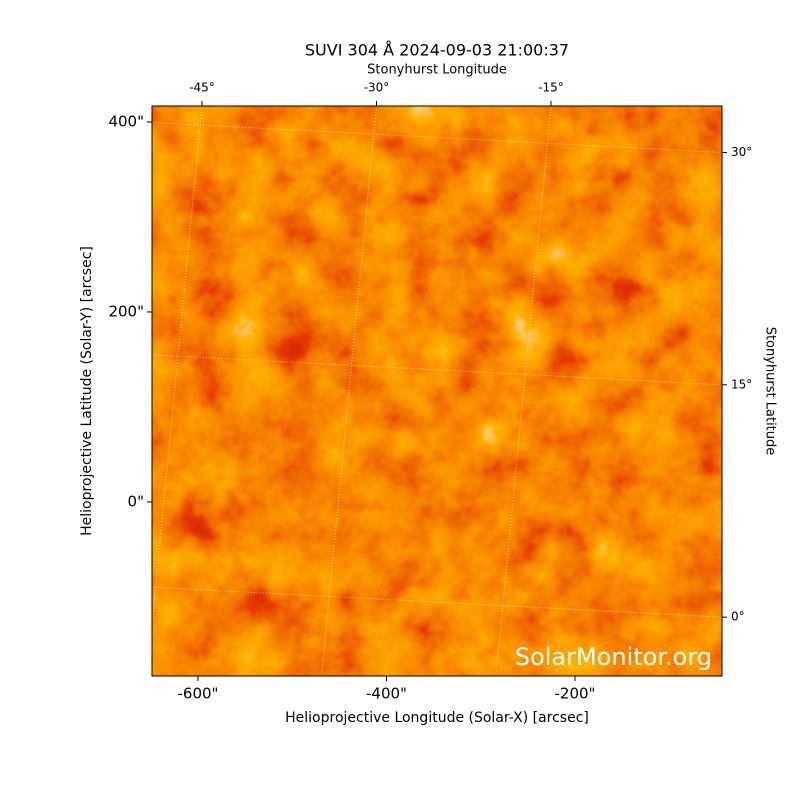 The image size is (800, 800). What do you see at coordinates (437, 50) in the screenshot?
I see `chart-title: SUVI 304 Å 2024-09-03 21:00:37` at bounding box center [437, 50].